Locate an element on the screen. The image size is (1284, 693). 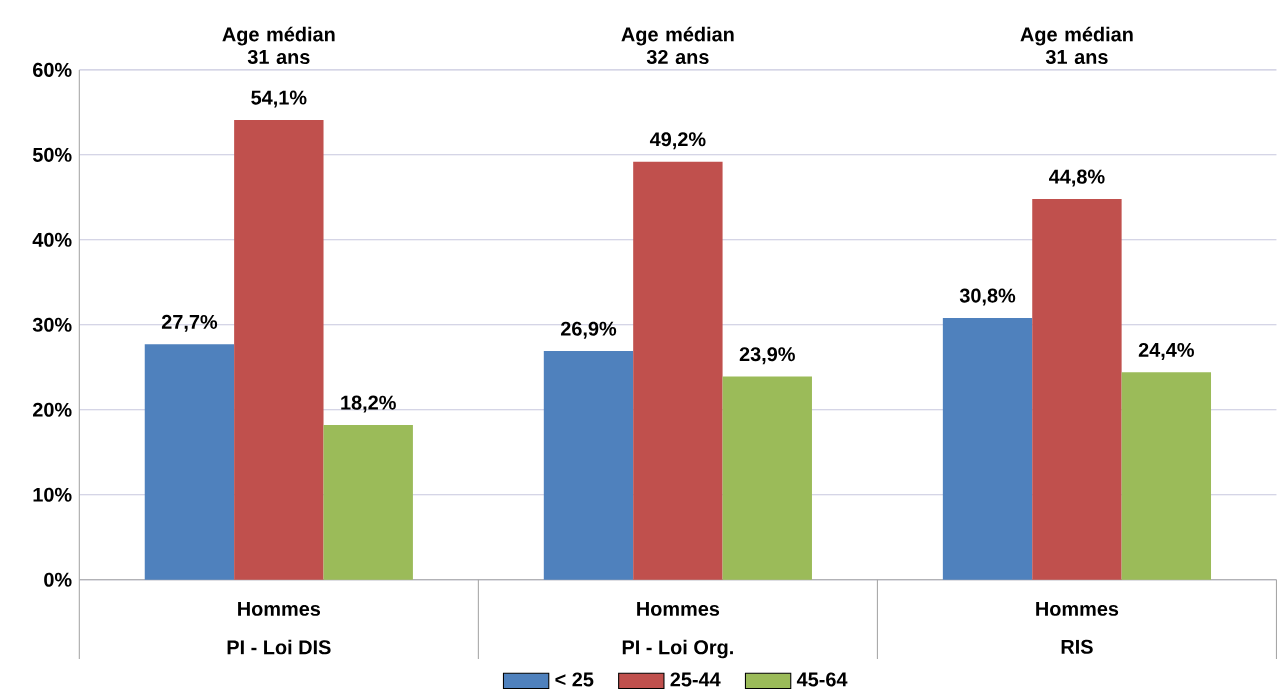
data-label: 18,2% is located at coordinates (368, 404).